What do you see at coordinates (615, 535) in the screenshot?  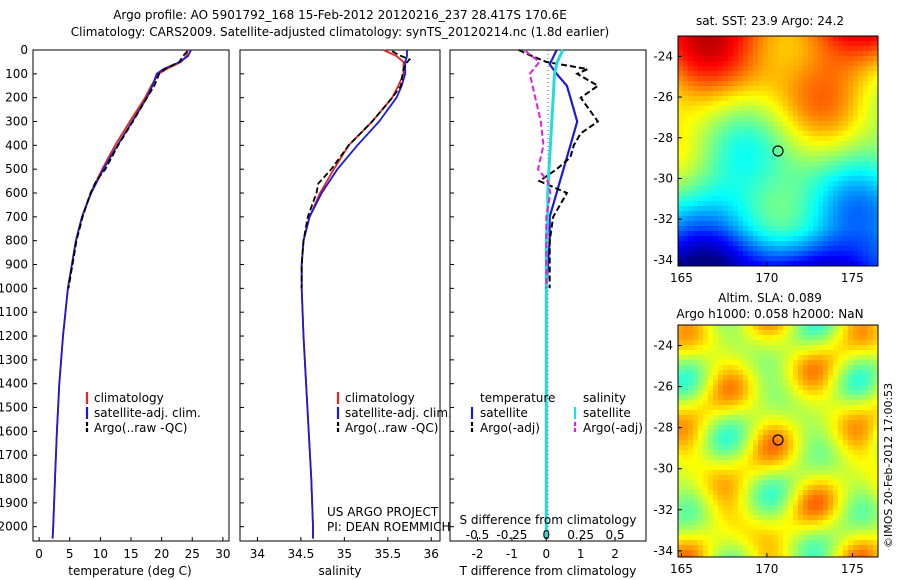 I see `x-tick-label: 0.5` at bounding box center [615, 535].